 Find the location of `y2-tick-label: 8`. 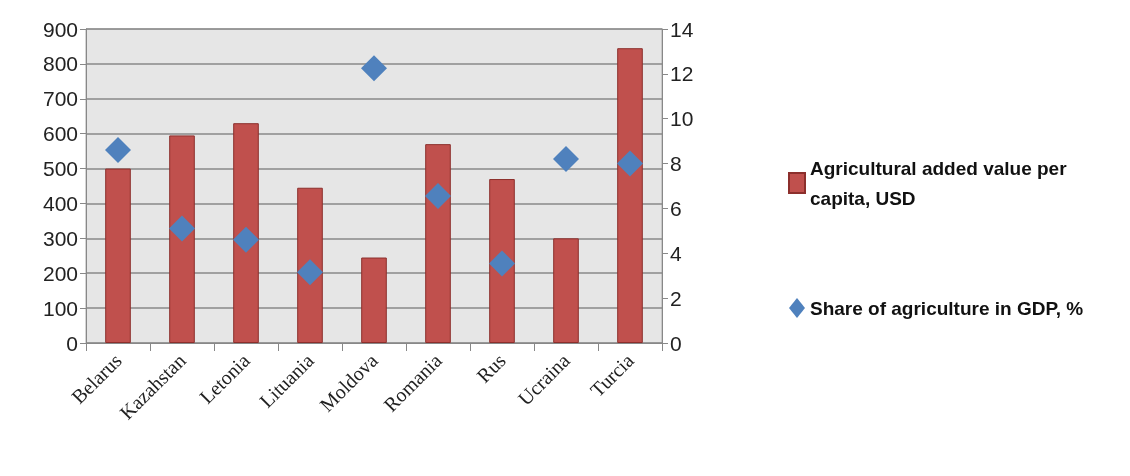

y2-tick-label: 8 is located at coordinates (676, 164).